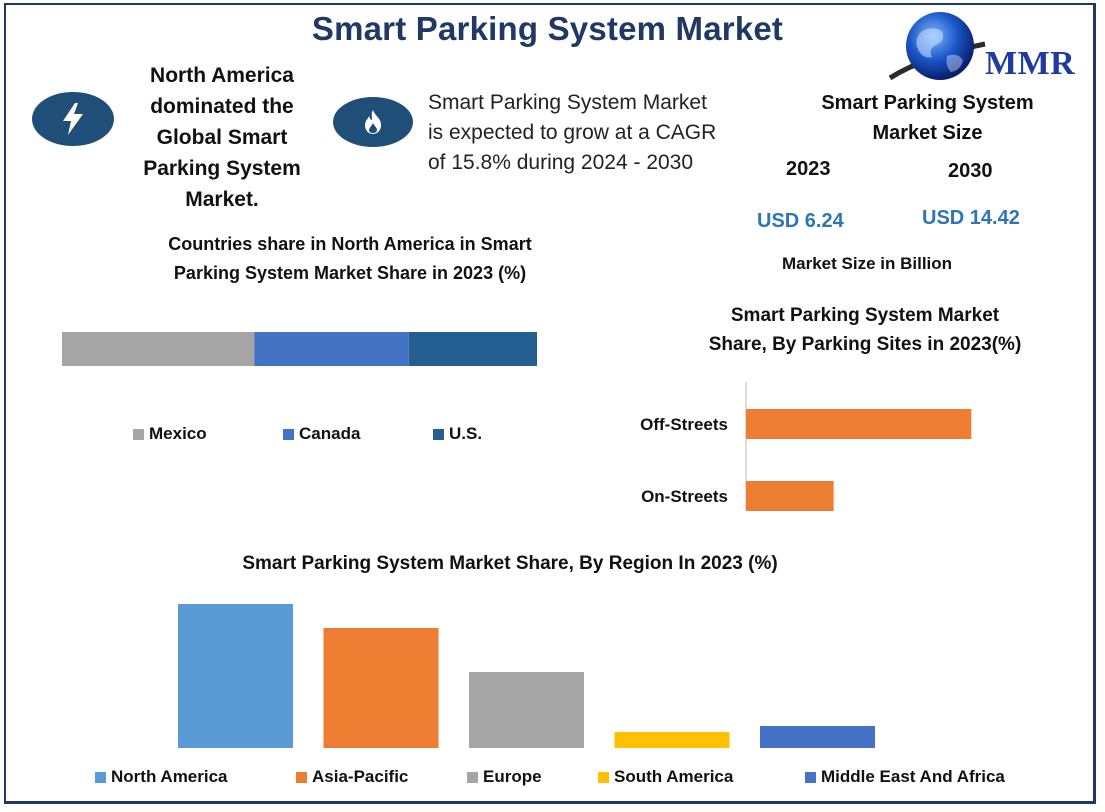 Image resolution: width=1105 pixels, height=812 pixels. What do you see at coordinates (674, 776) in the screenshot?
I see `legend-label: South America` at bounding box center [674, 776].